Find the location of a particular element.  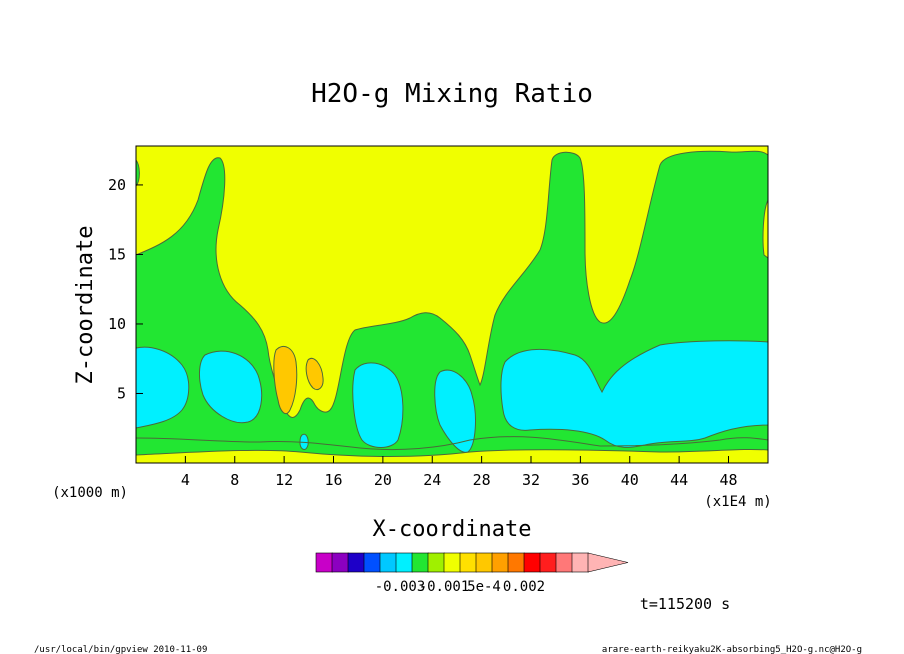

x-tick-label: 40 is located at coordinates (630, 480).